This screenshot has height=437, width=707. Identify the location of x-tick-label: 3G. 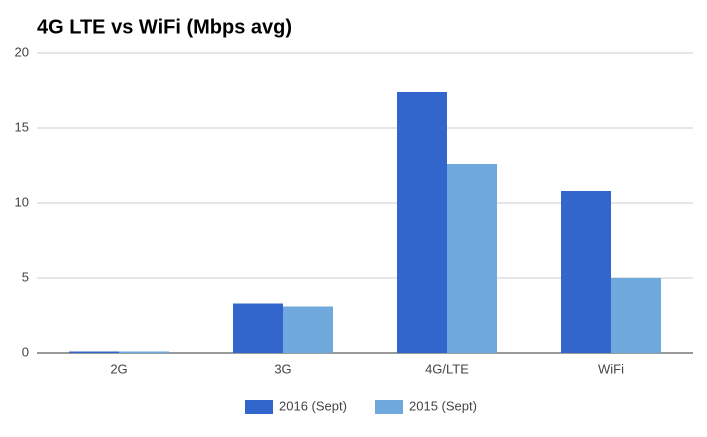
(282, 368).